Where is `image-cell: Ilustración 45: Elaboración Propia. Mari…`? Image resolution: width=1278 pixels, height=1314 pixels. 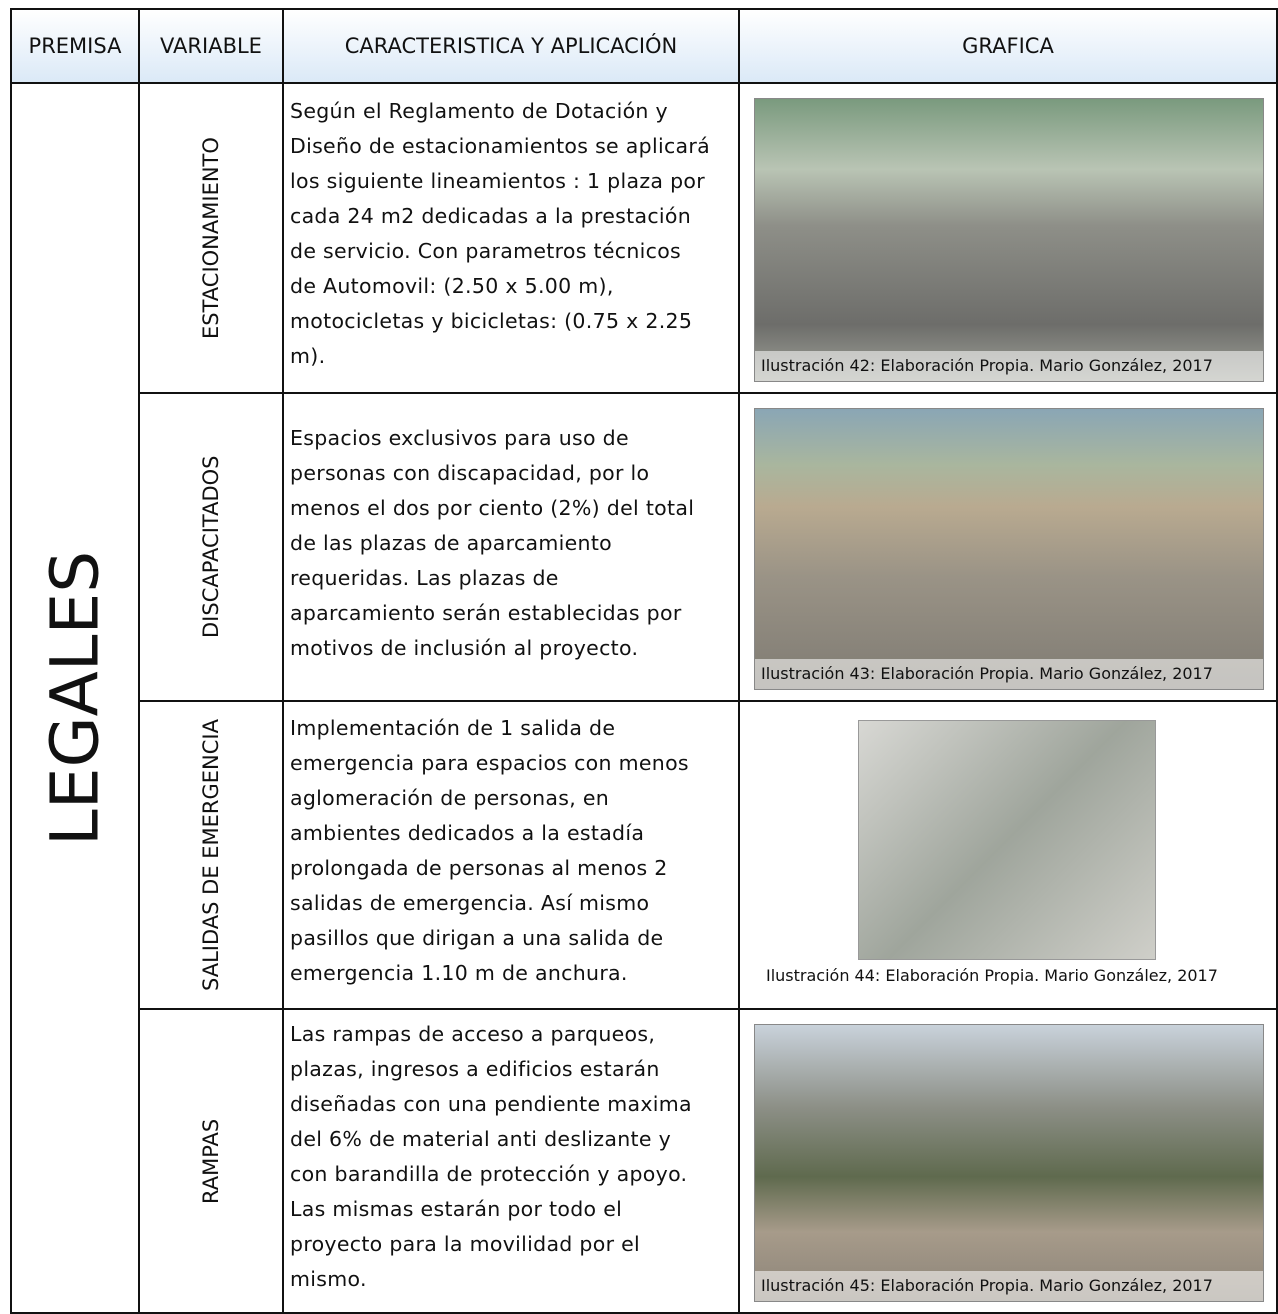
image-cell: Ilustración 45: Elaboración Propia. Mari… is located at coordinates (1008, 1161).